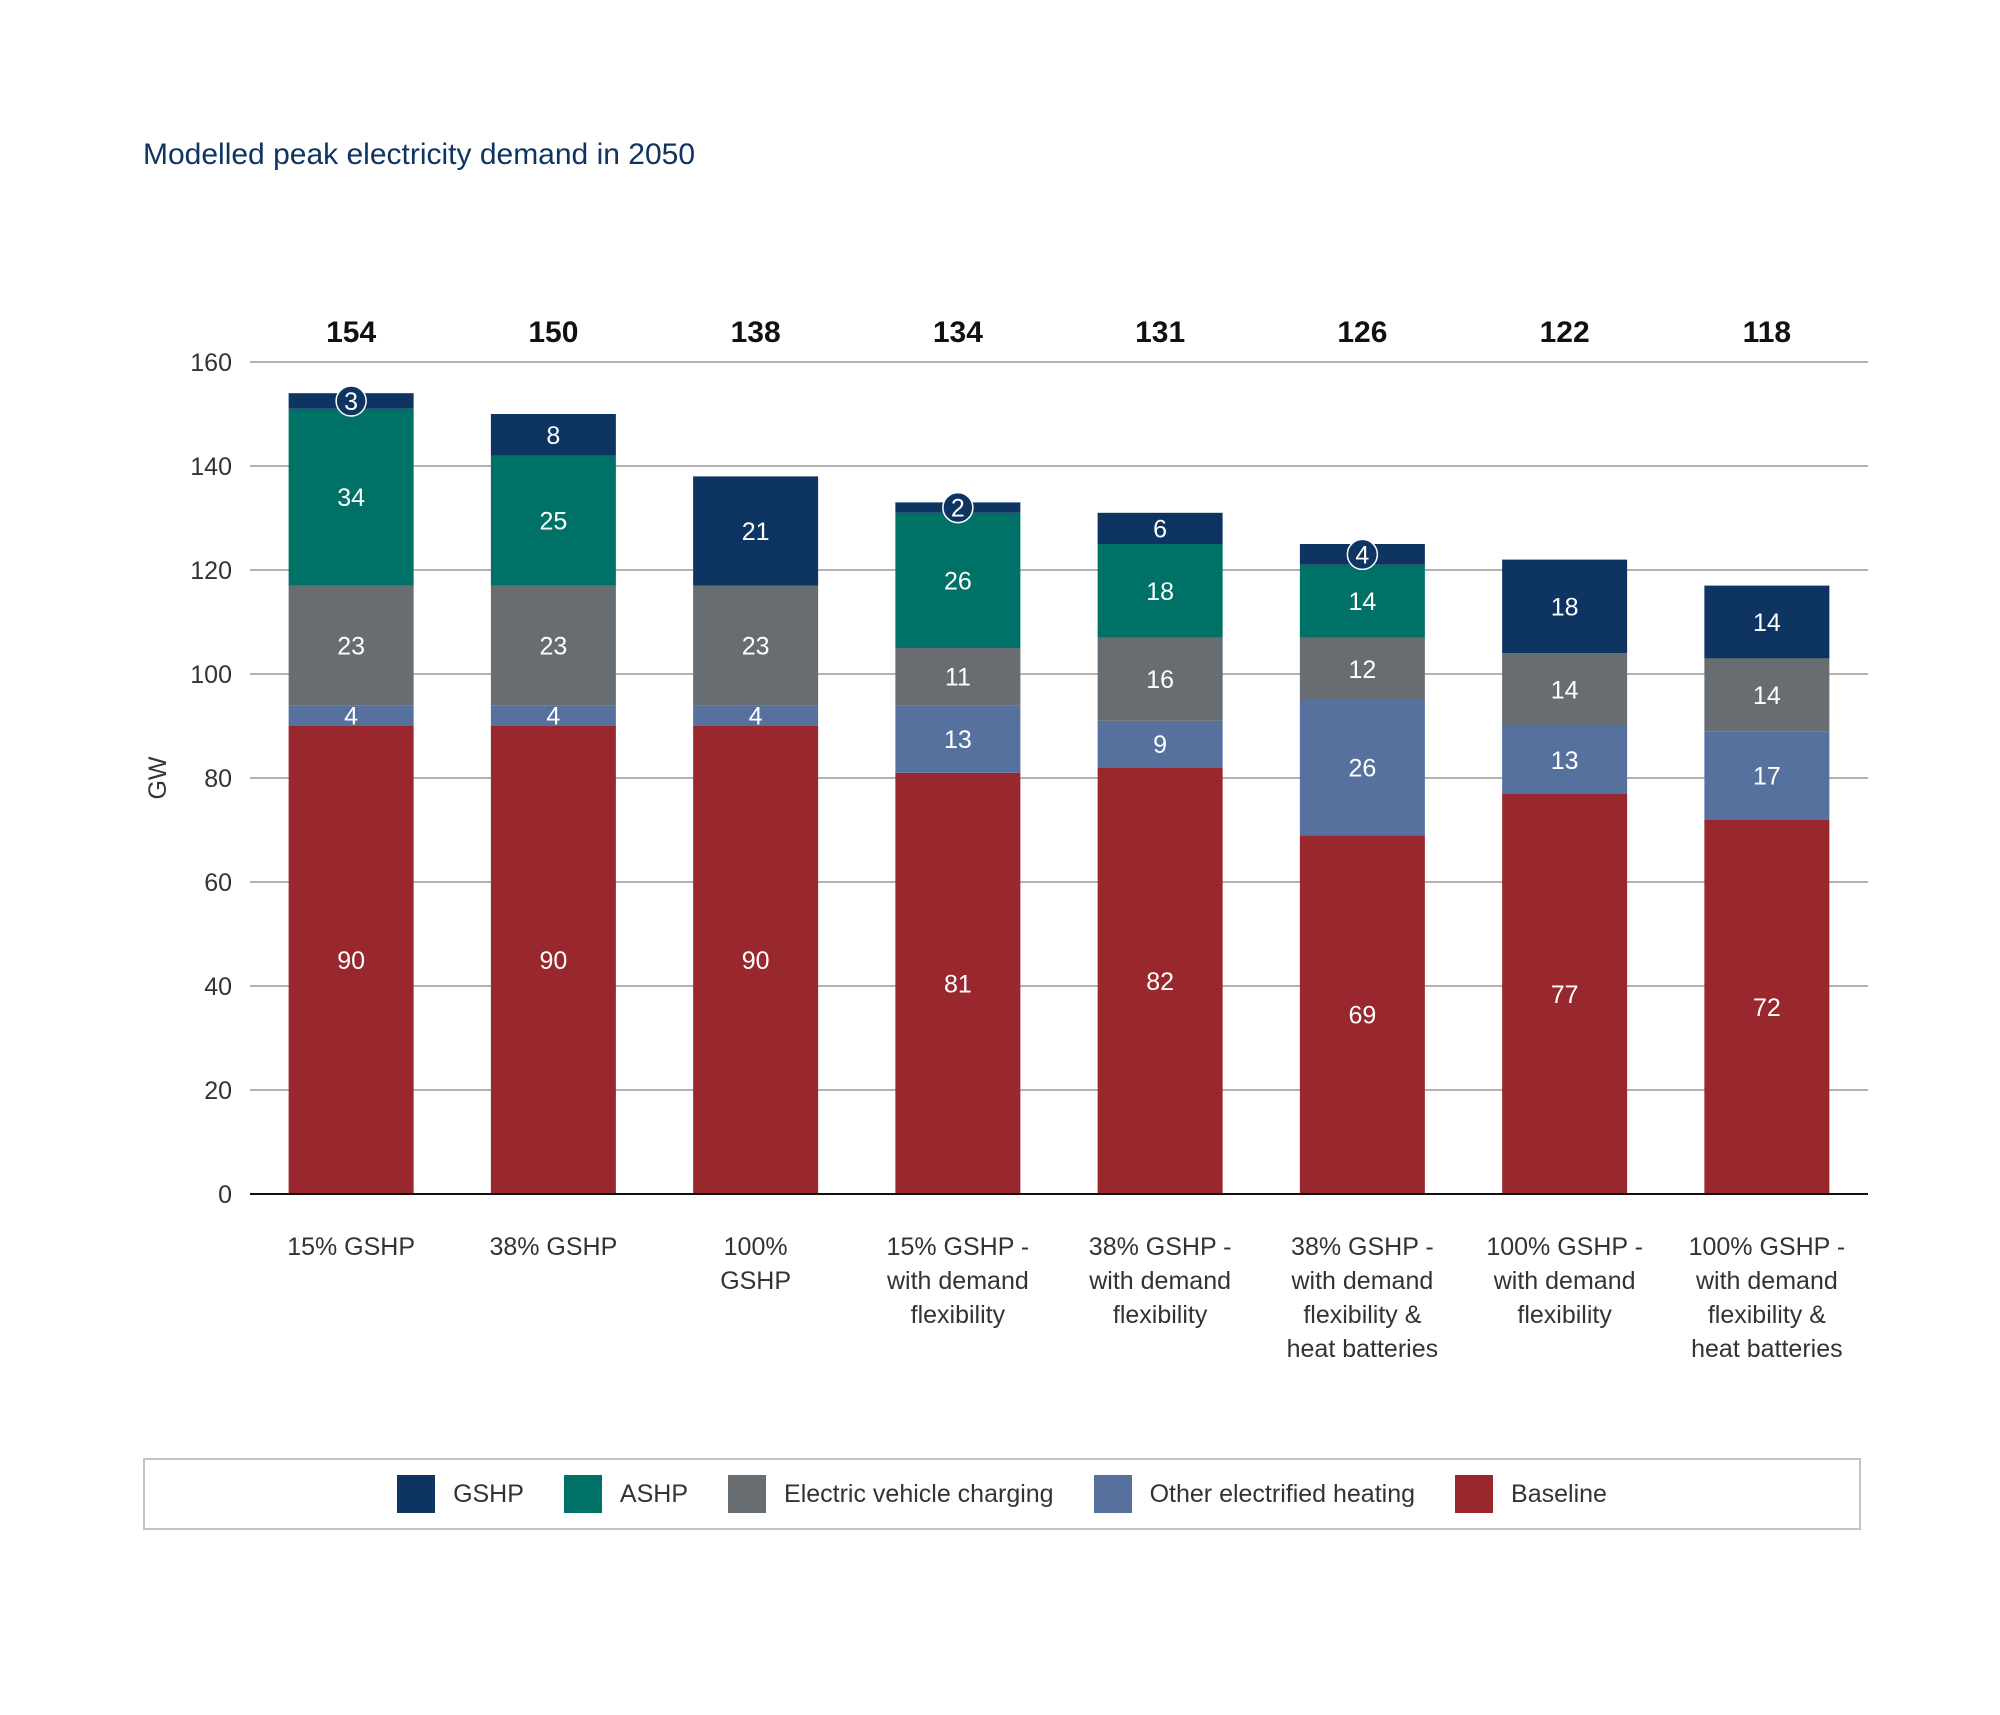  What do you see at coordinates (553, 1247) in the screenshot?
I see `x-tick-label: 38% GSHP` at bounding box center [553, 1247].